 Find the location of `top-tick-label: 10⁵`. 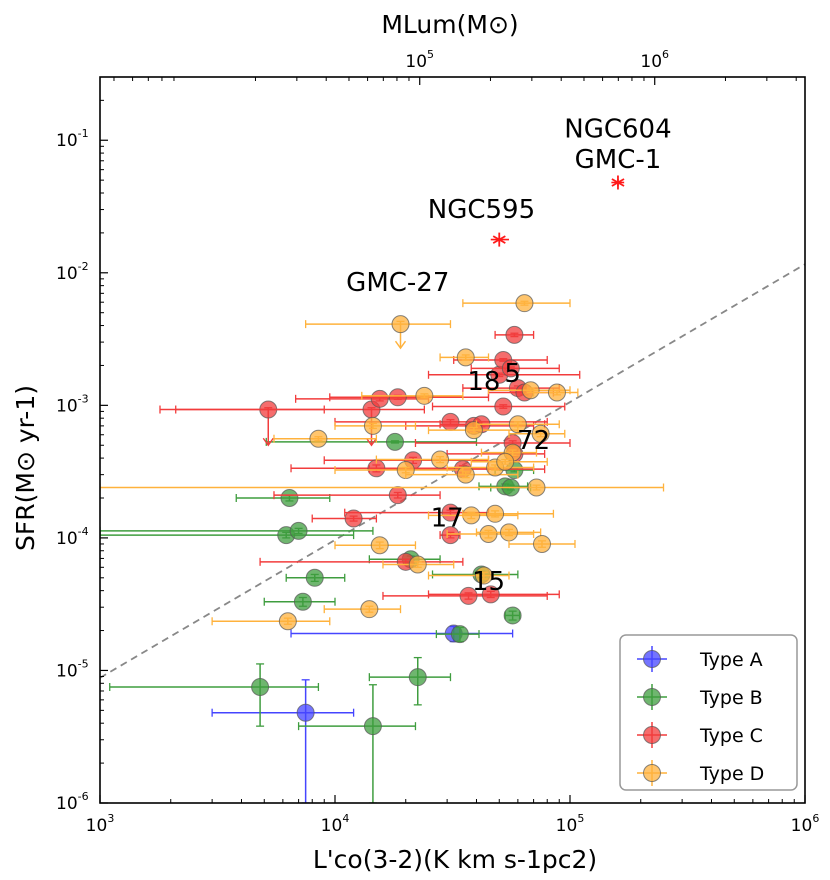

top-tick-label: 10⁵ is located at coordinates (419, 60).